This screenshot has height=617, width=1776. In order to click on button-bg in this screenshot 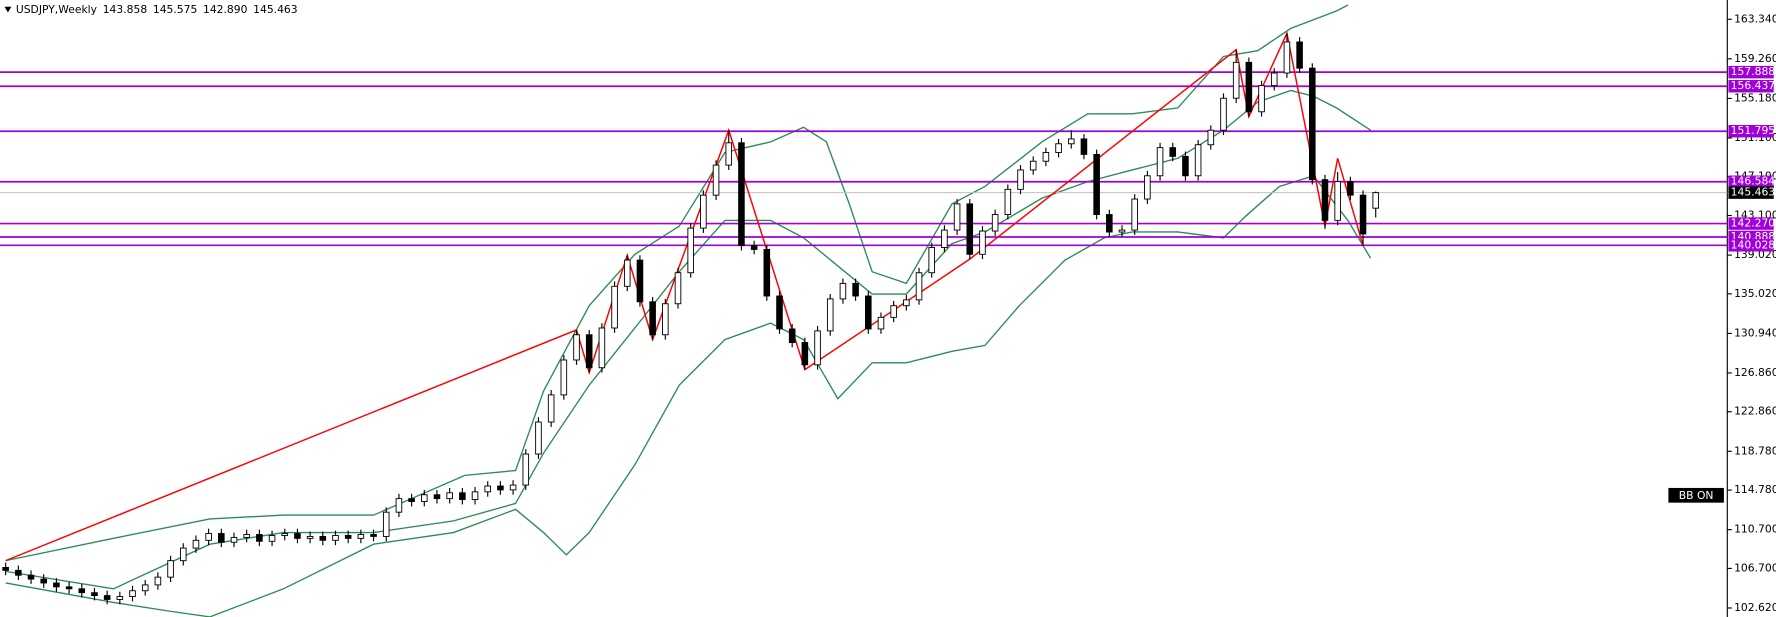, I will do `click(1696, 495)`.